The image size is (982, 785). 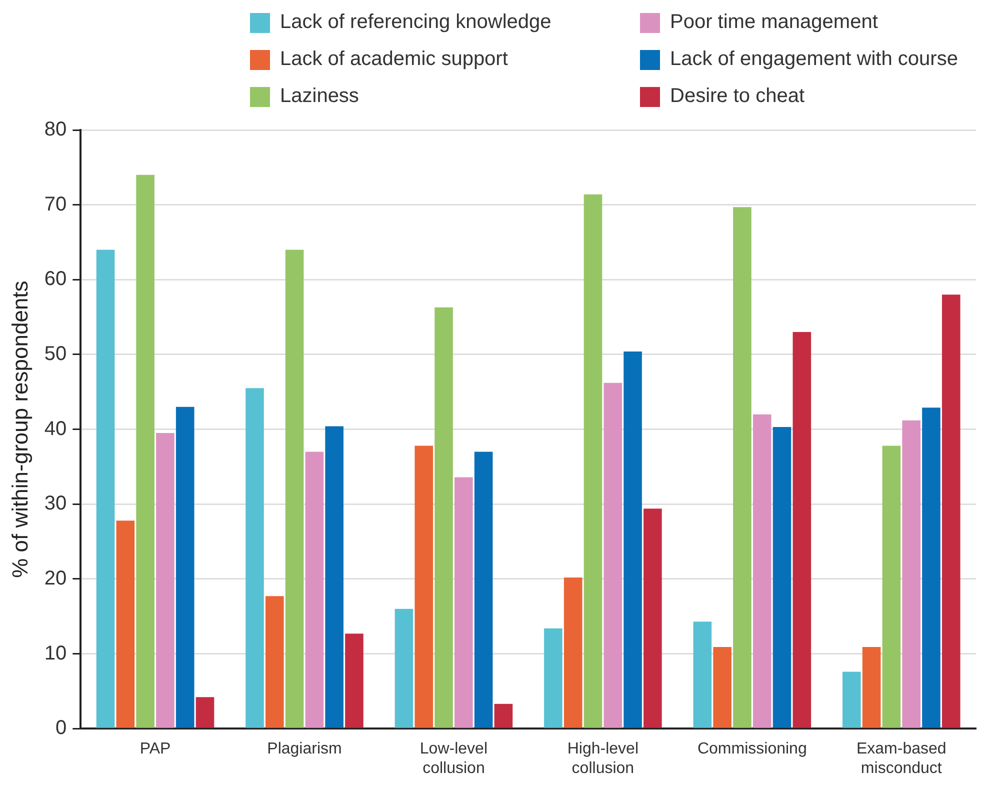 What do you see at coordinates (394, 59) in the screenshot?
I see `legend-label: Lack of academic support` at bounding box center [394, 59].